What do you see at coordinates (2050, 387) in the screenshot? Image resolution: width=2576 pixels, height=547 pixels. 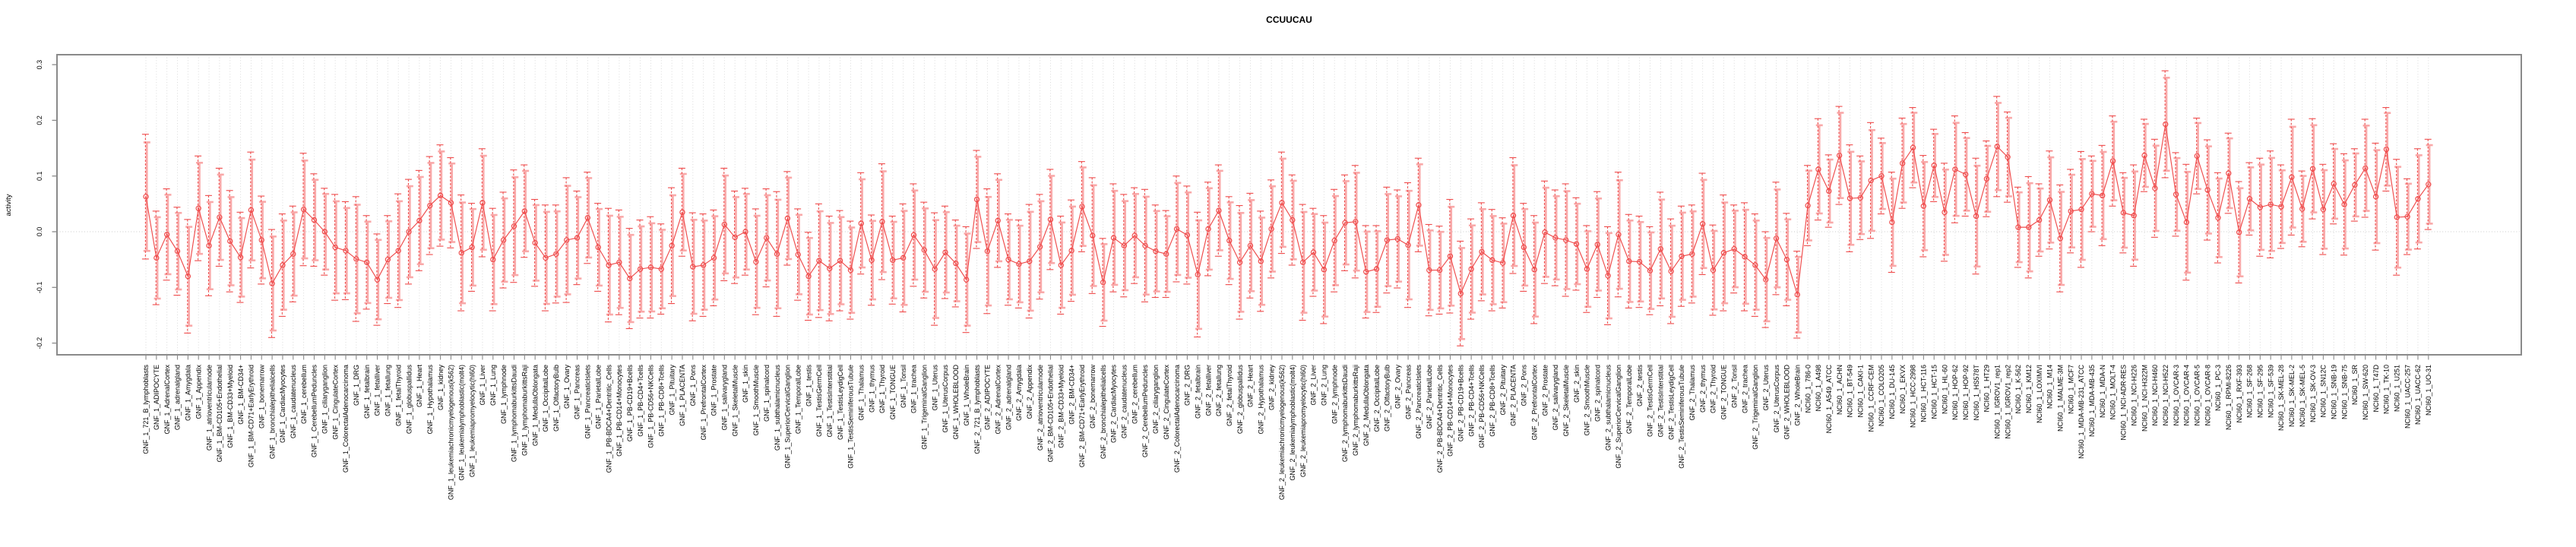 I see `x-category-label: NCI60_1_M14` at bounding box center [2050, 387].